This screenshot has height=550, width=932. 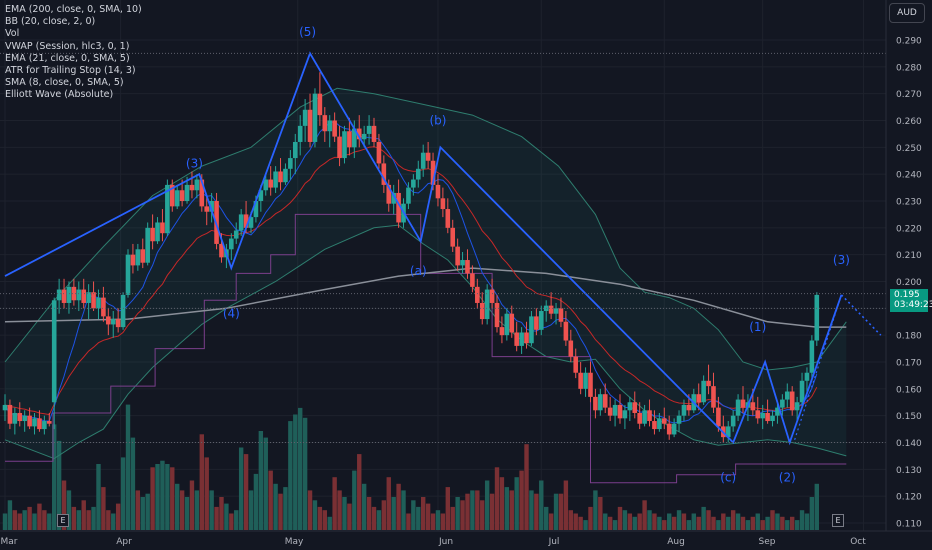 What do you see at coordinates (50, 22) in the screenshot?
I see `legend-bb: BB (20, close, 2, 0)` at bounding box center [50, 22].